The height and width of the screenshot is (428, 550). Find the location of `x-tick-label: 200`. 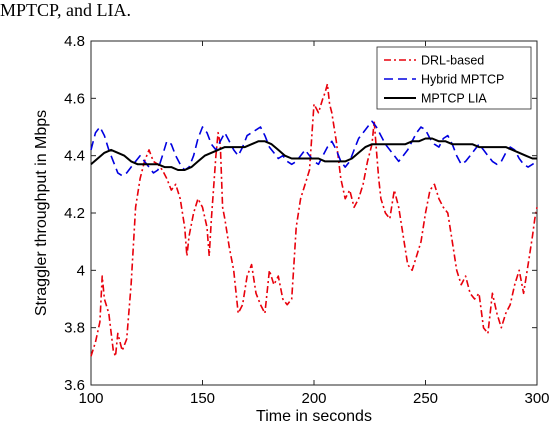

x-tick-label: 200 is located at coordinates (313, 398).